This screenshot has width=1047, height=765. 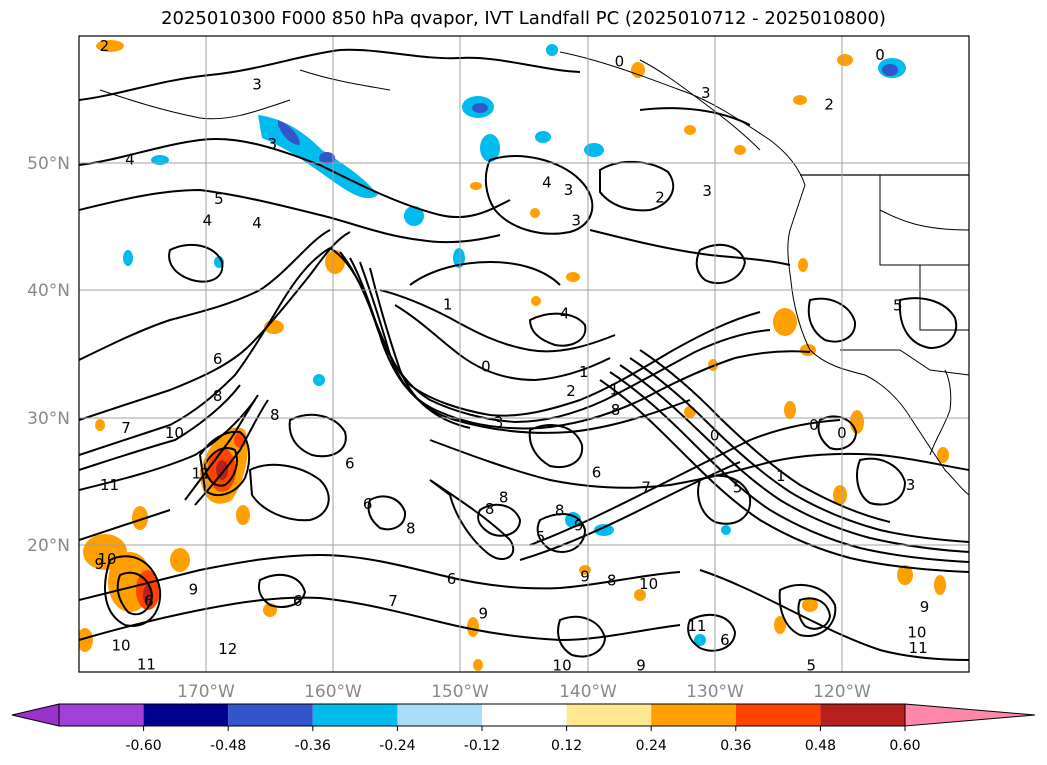 What do you see at coordinates (228, 746) in the screenshot?
I see `colorbar-tick-label: -0.48` at bounding box center [228, 746].